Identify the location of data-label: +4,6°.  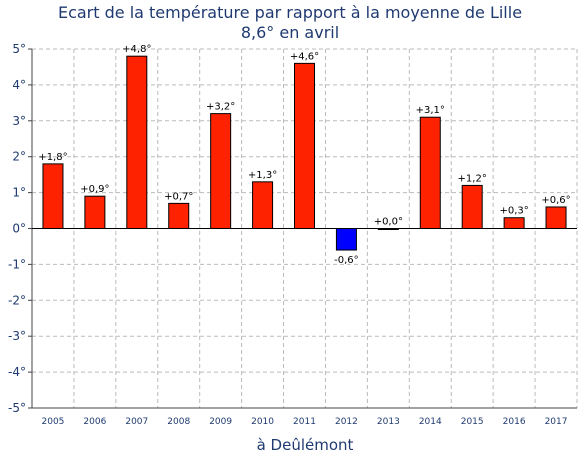
(304, 56).